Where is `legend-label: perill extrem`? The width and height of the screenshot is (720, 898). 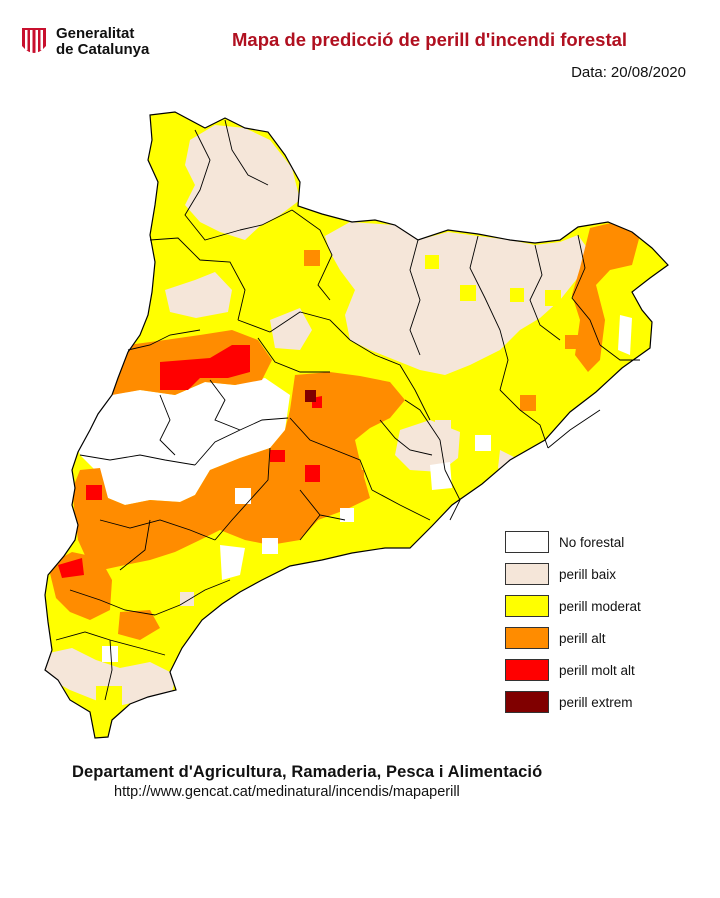
legend-label: perill extrem is located at coordinates (596, 702).